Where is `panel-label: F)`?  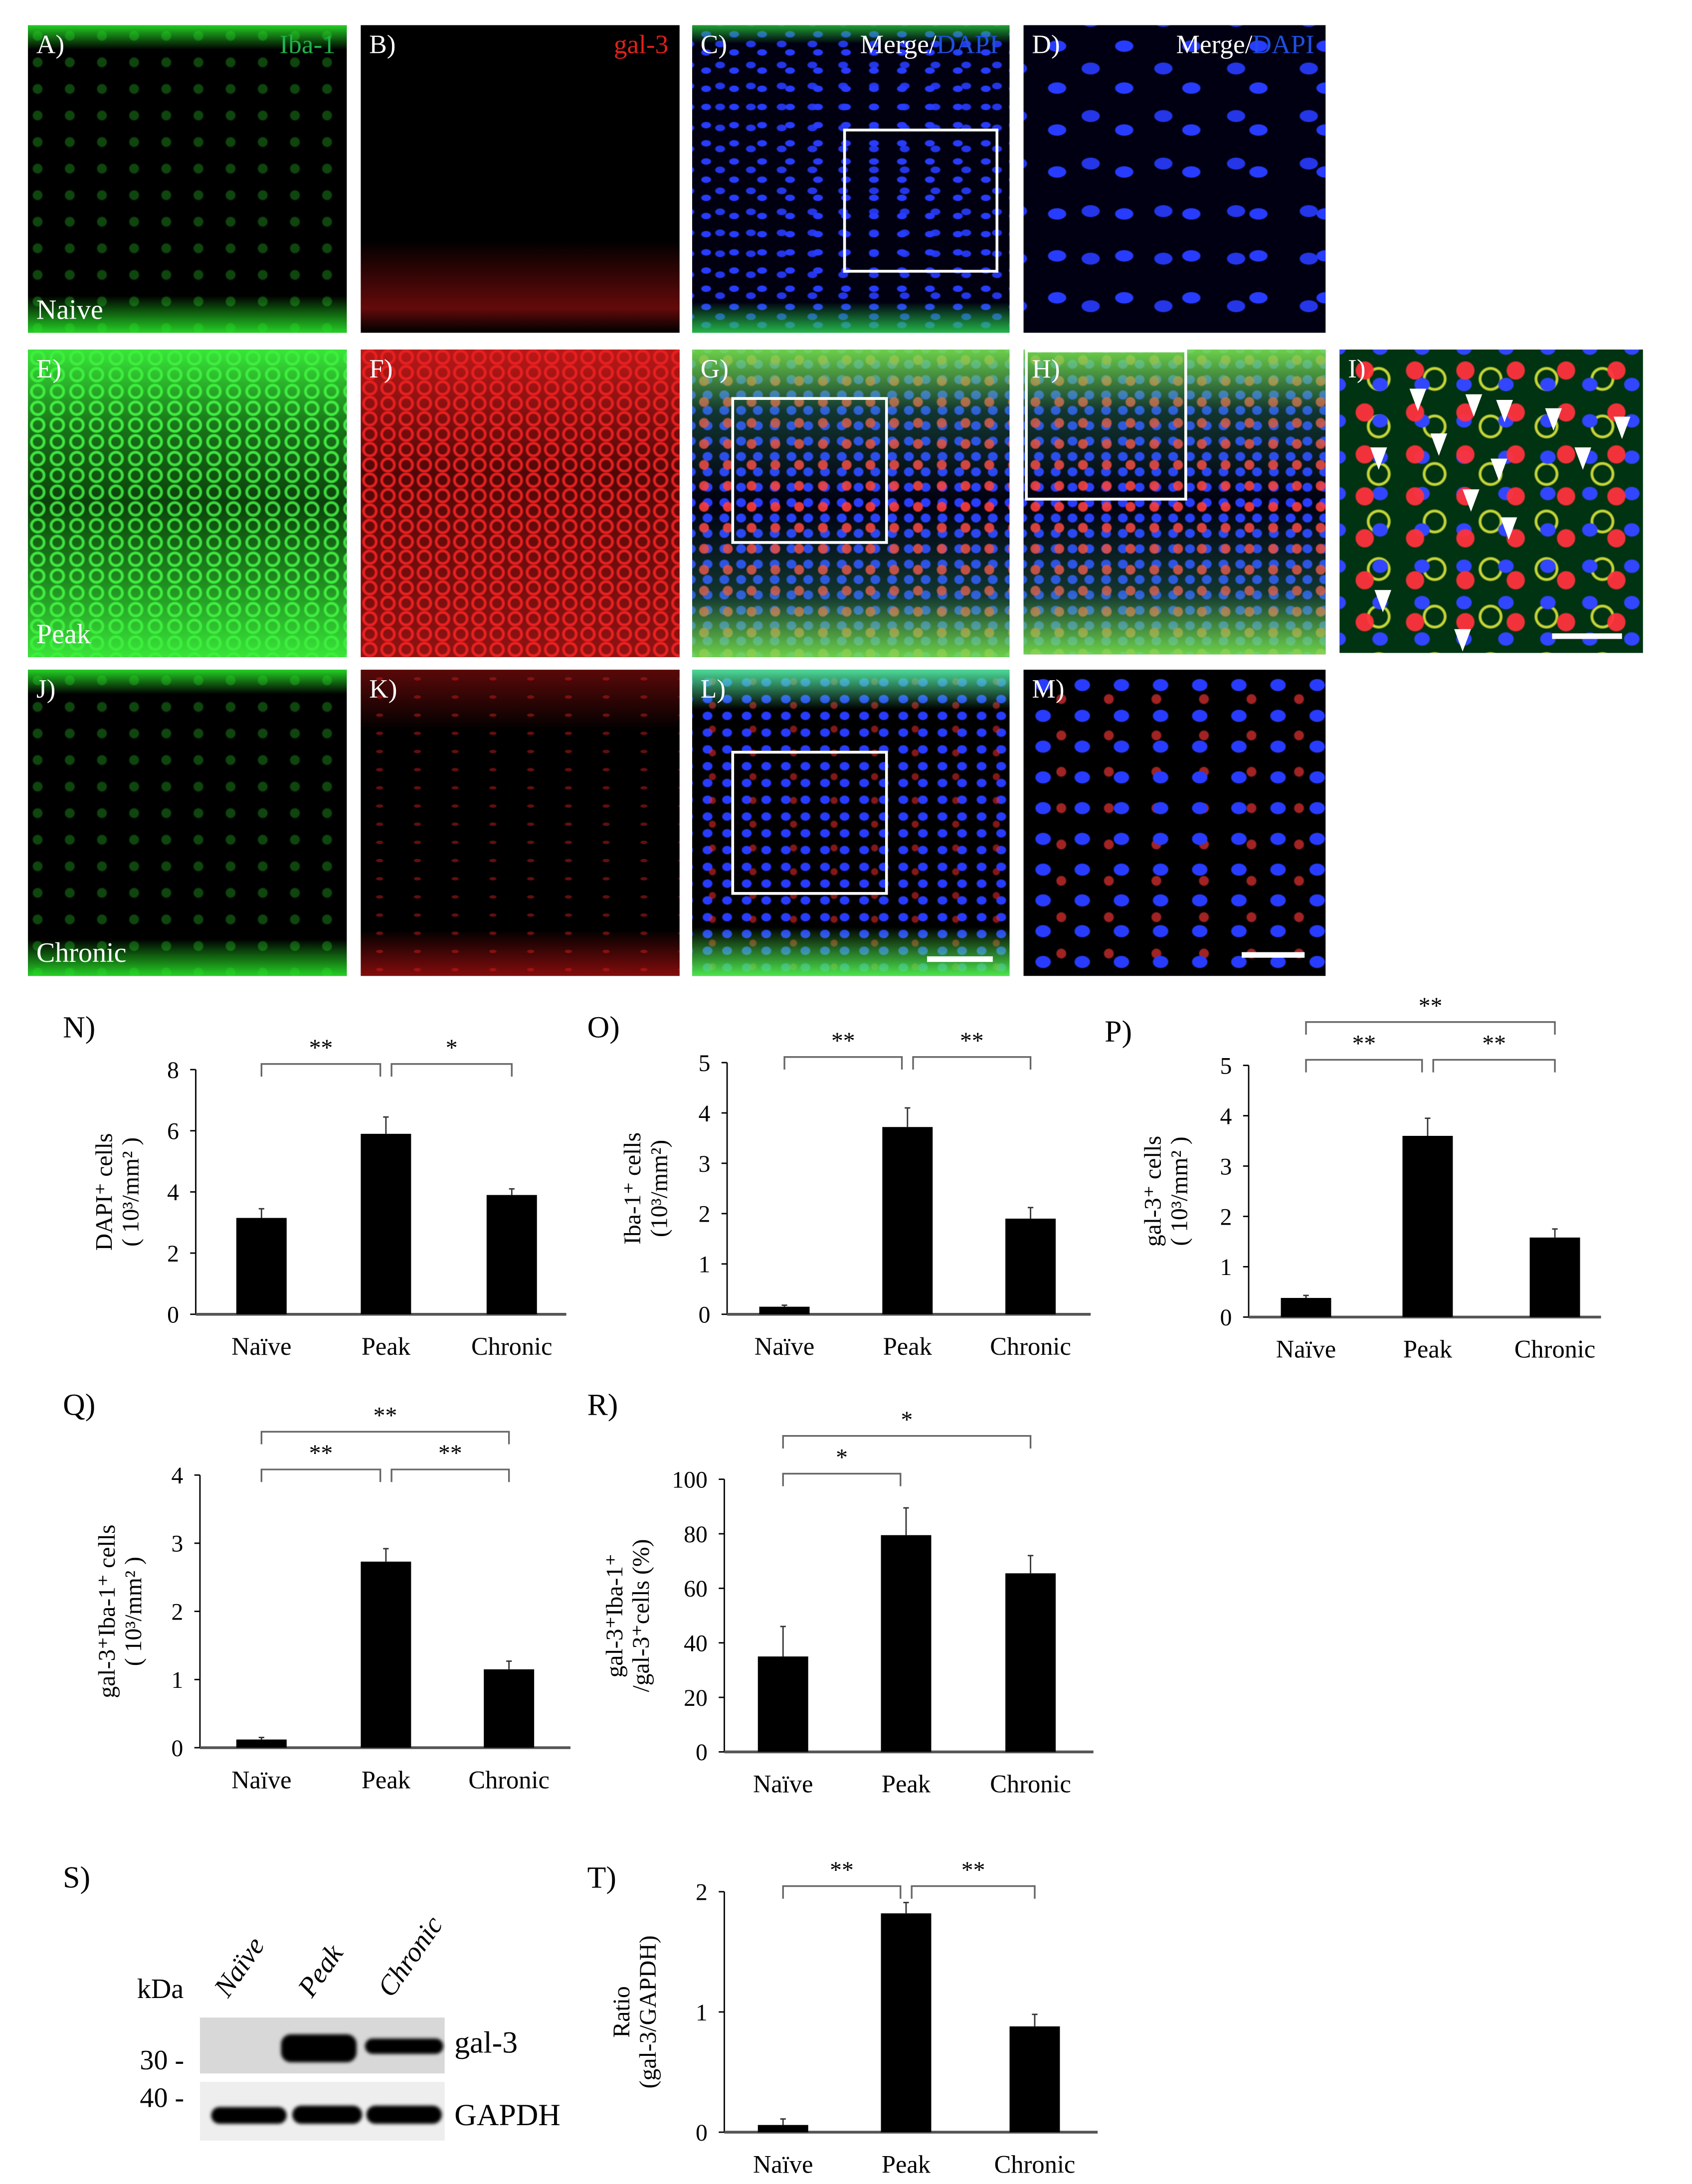 panel-label: F) is located at coordinates (381, 370).